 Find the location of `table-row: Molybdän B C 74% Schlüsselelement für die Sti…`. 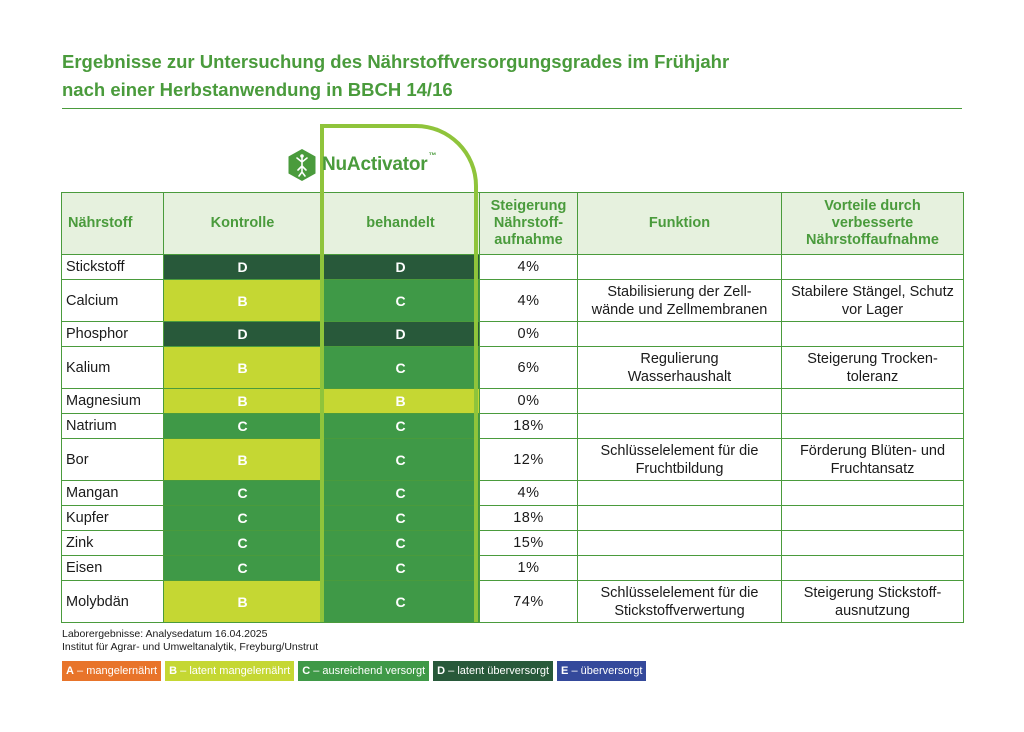

table-row: Molybdän B C 74% Schlüsselelement für die Sti… is located at coordinates (512, 601).